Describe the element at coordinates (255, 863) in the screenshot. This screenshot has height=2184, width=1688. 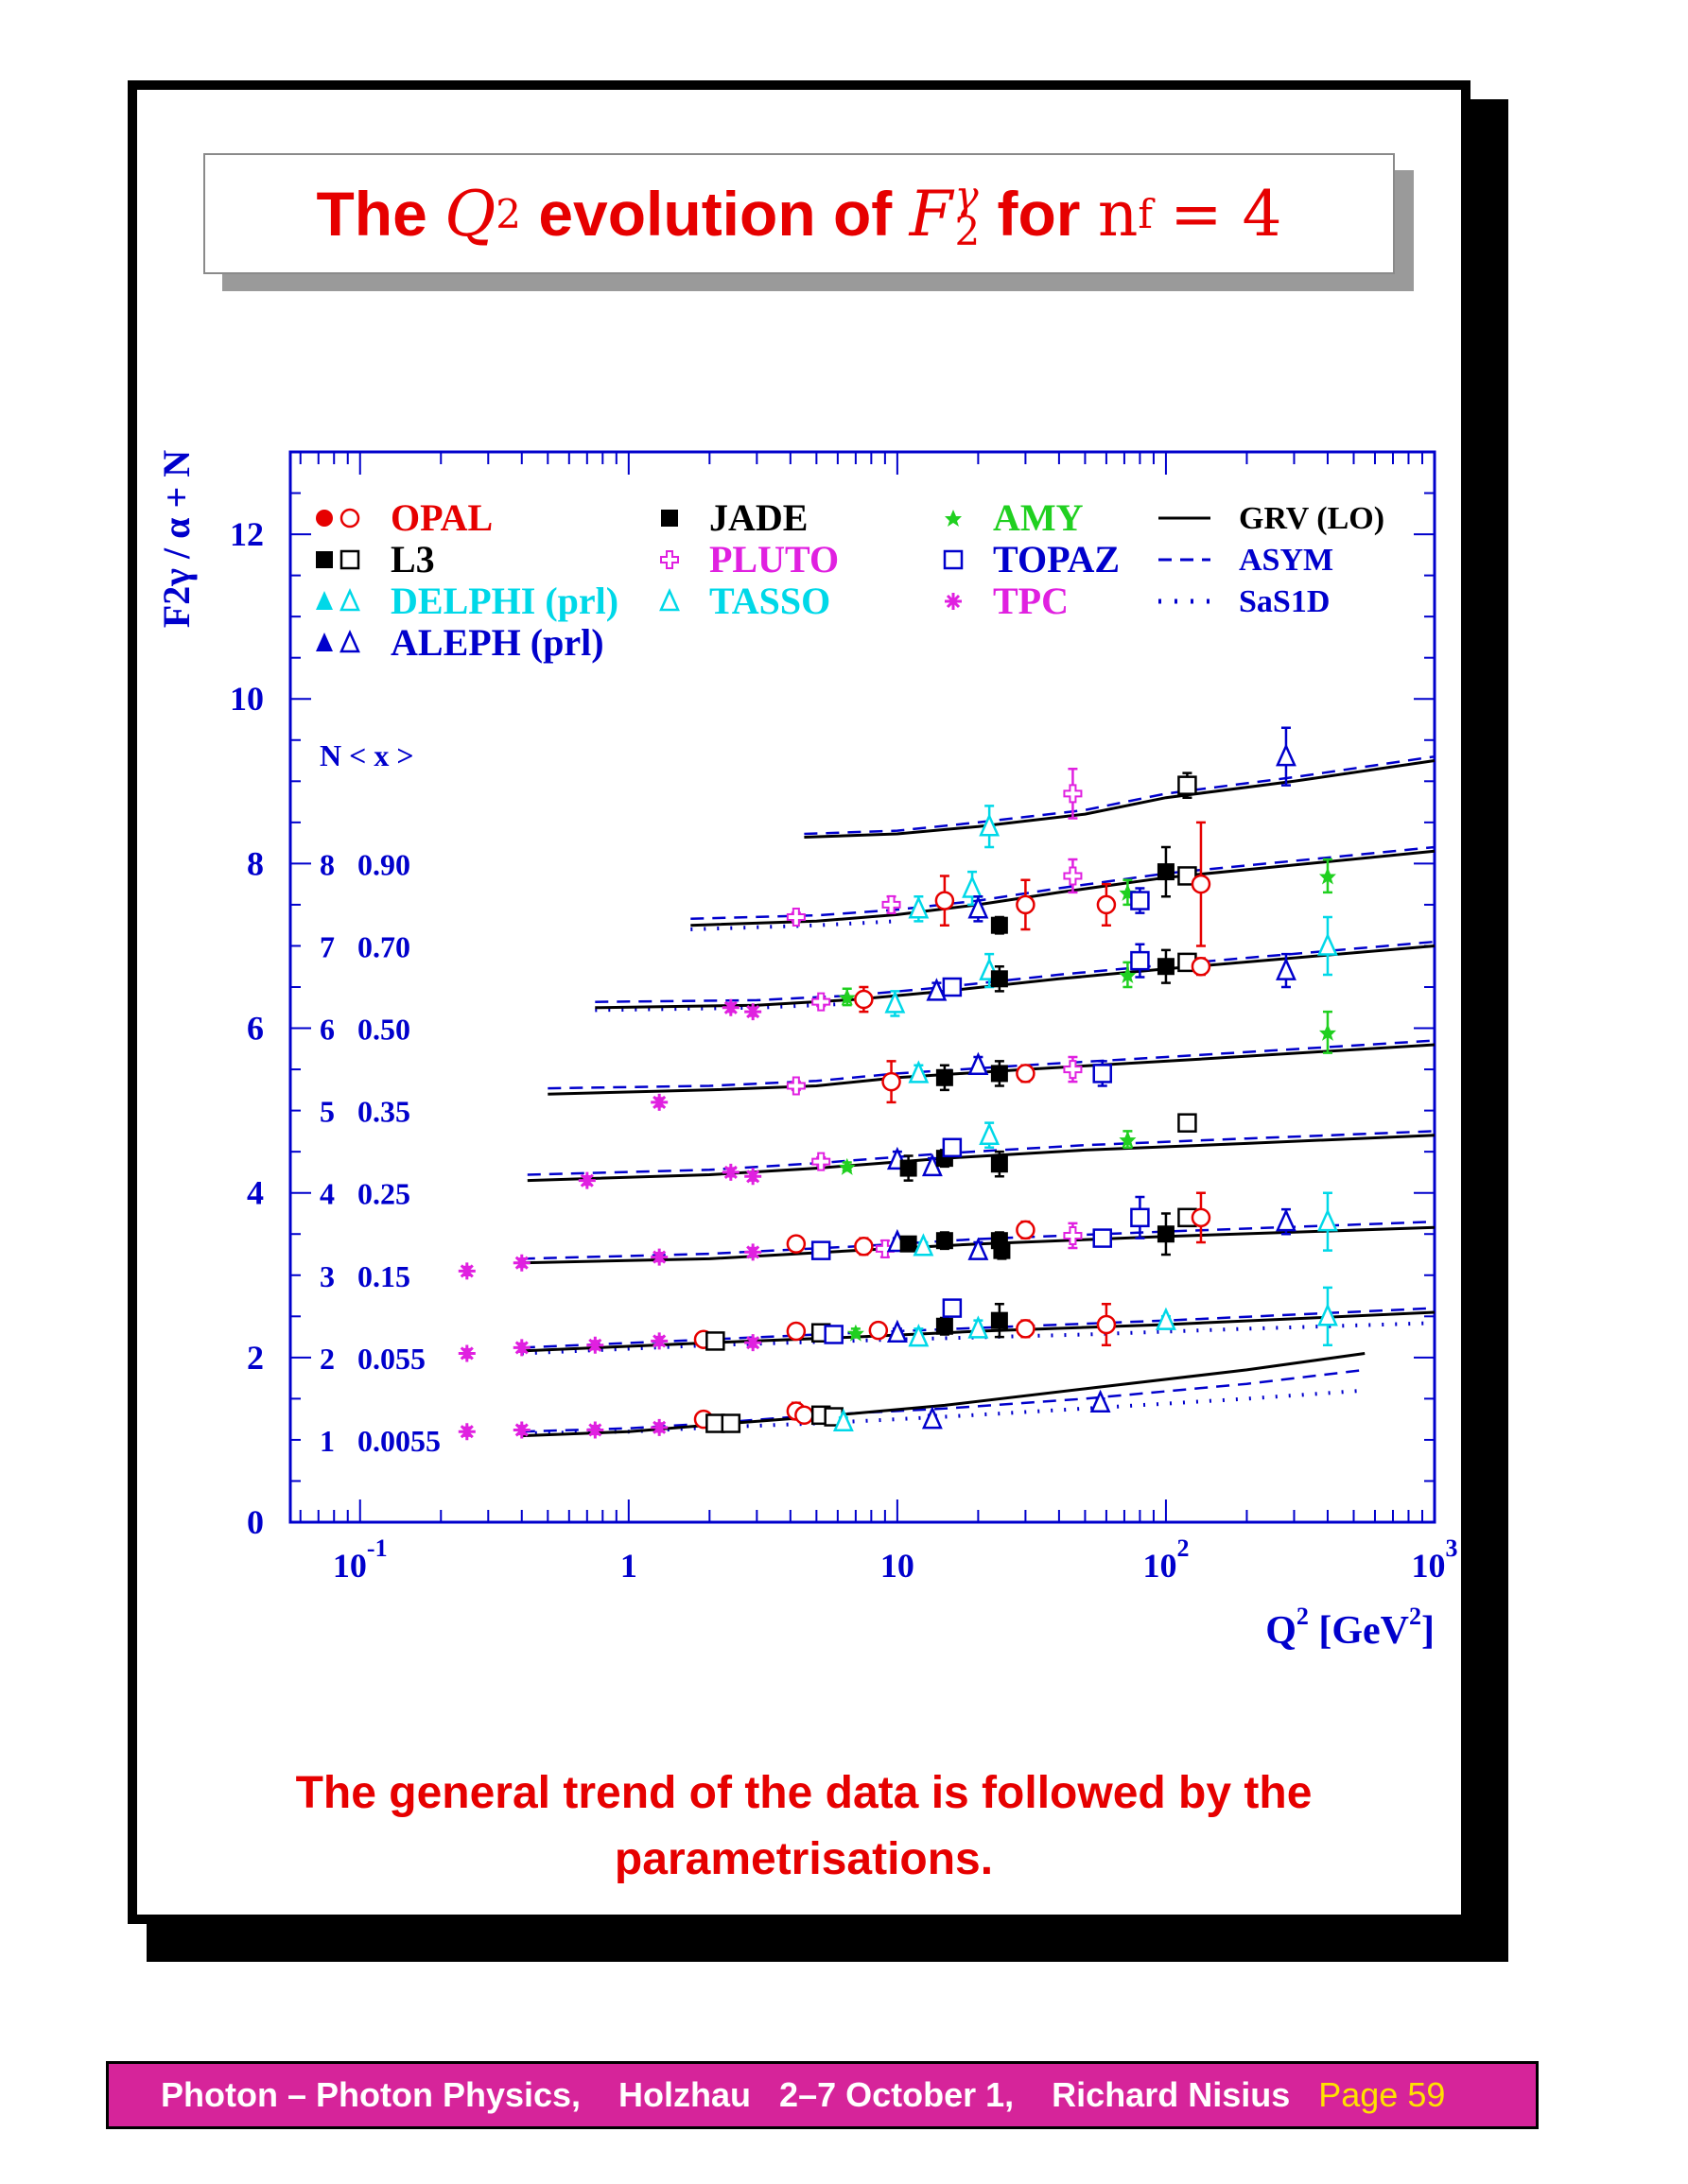
I see `y-tick-label: 8` at that location.